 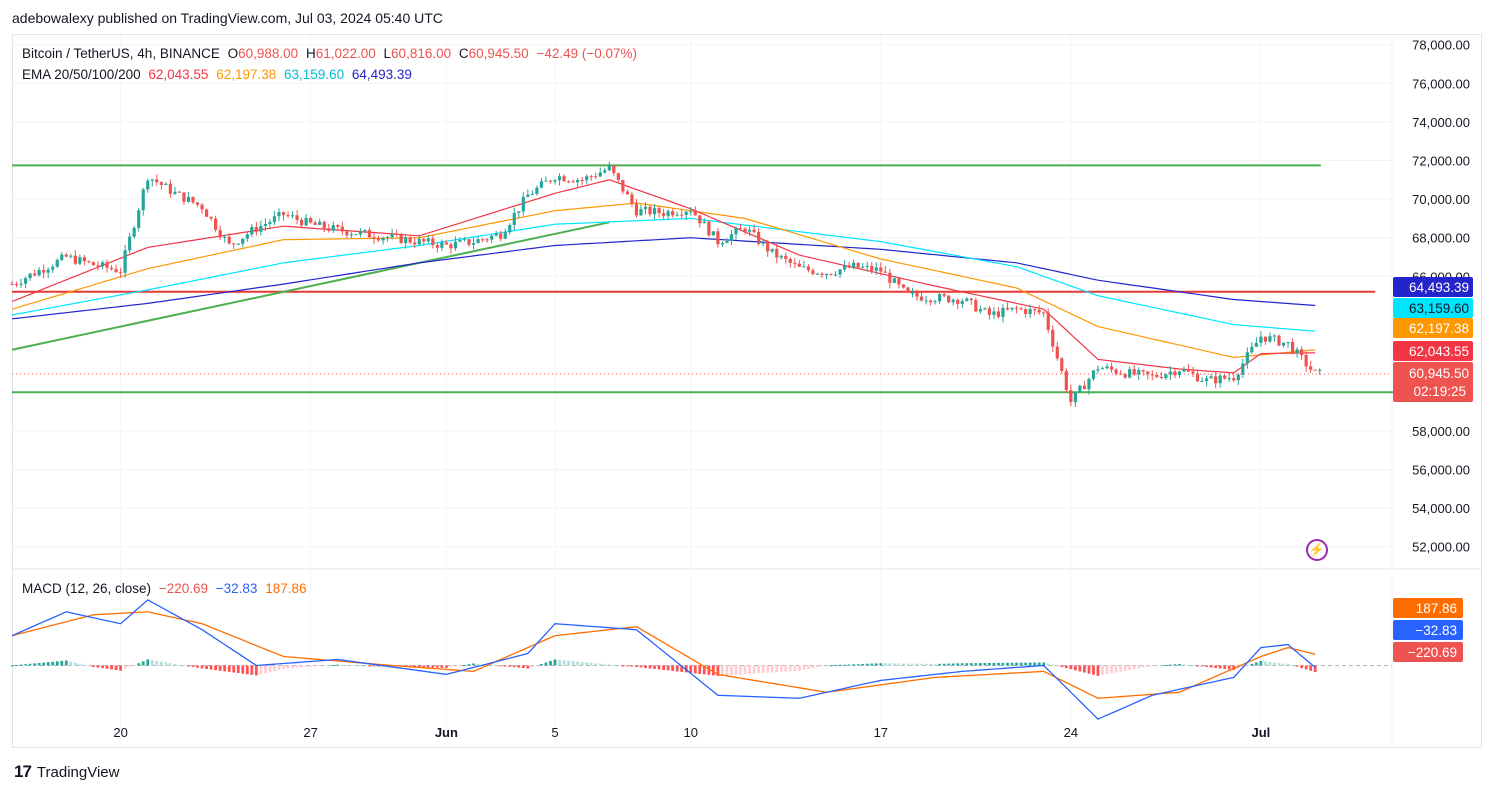 What do you see at coordinates (87, 588) in the screenshot?
I see `macd-title: MACD (12, 26, close)` at bounding box center [87, 588].